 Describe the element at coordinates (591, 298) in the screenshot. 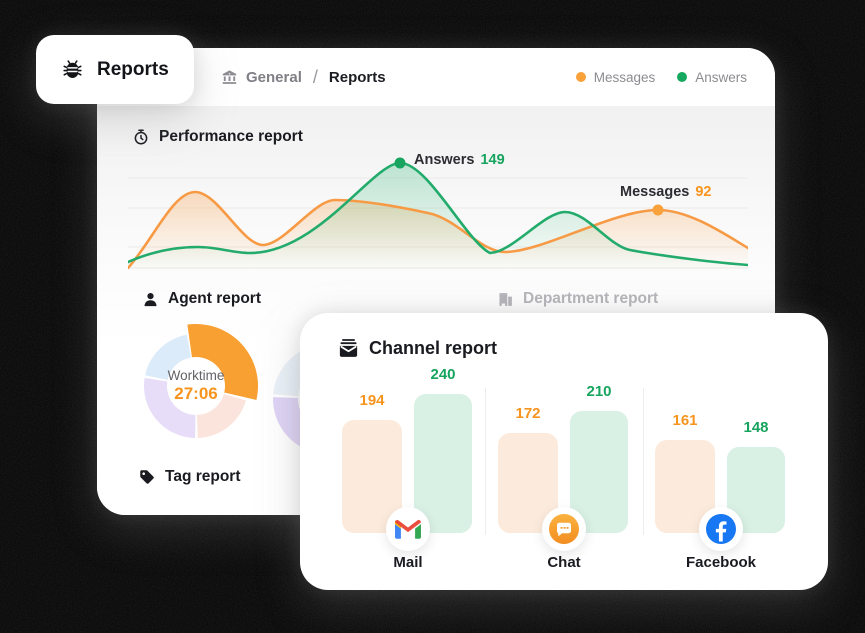

I see `department-report-label: Department report` at that location.